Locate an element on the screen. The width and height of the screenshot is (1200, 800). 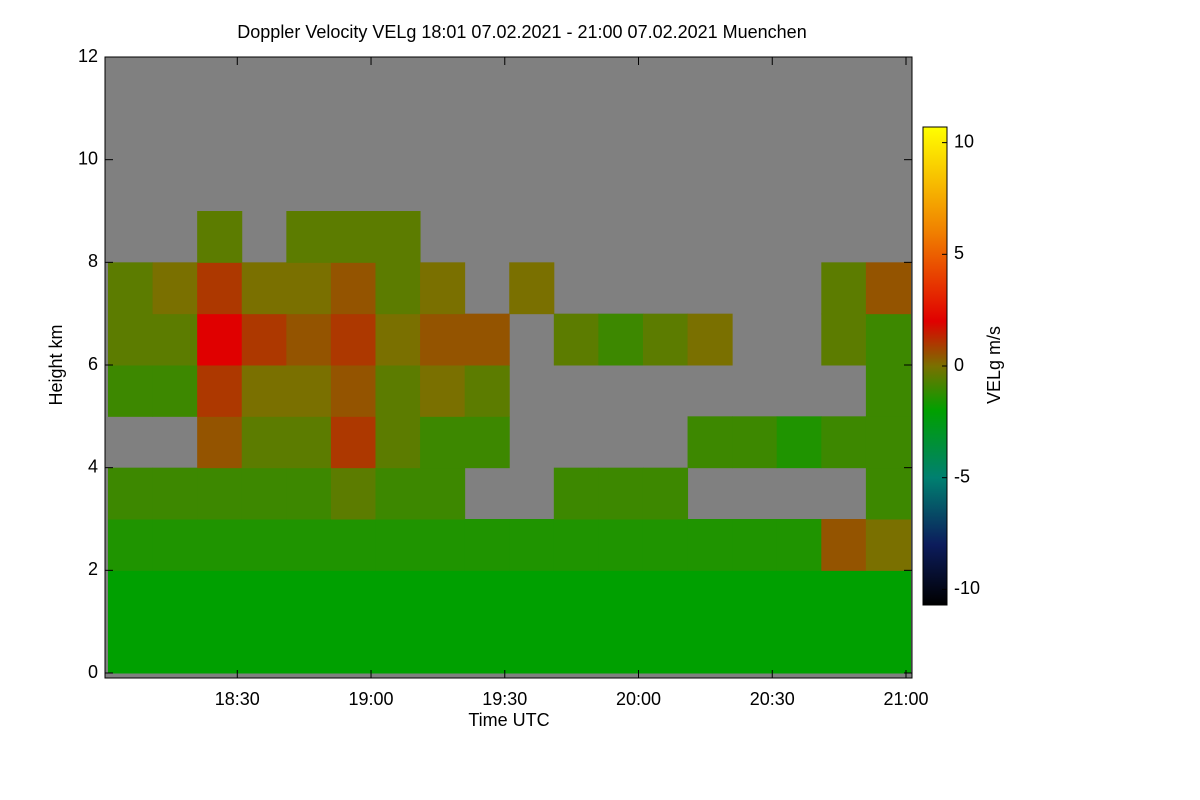
x-tick-label: 20:30 is located at coordinates (772, 699).